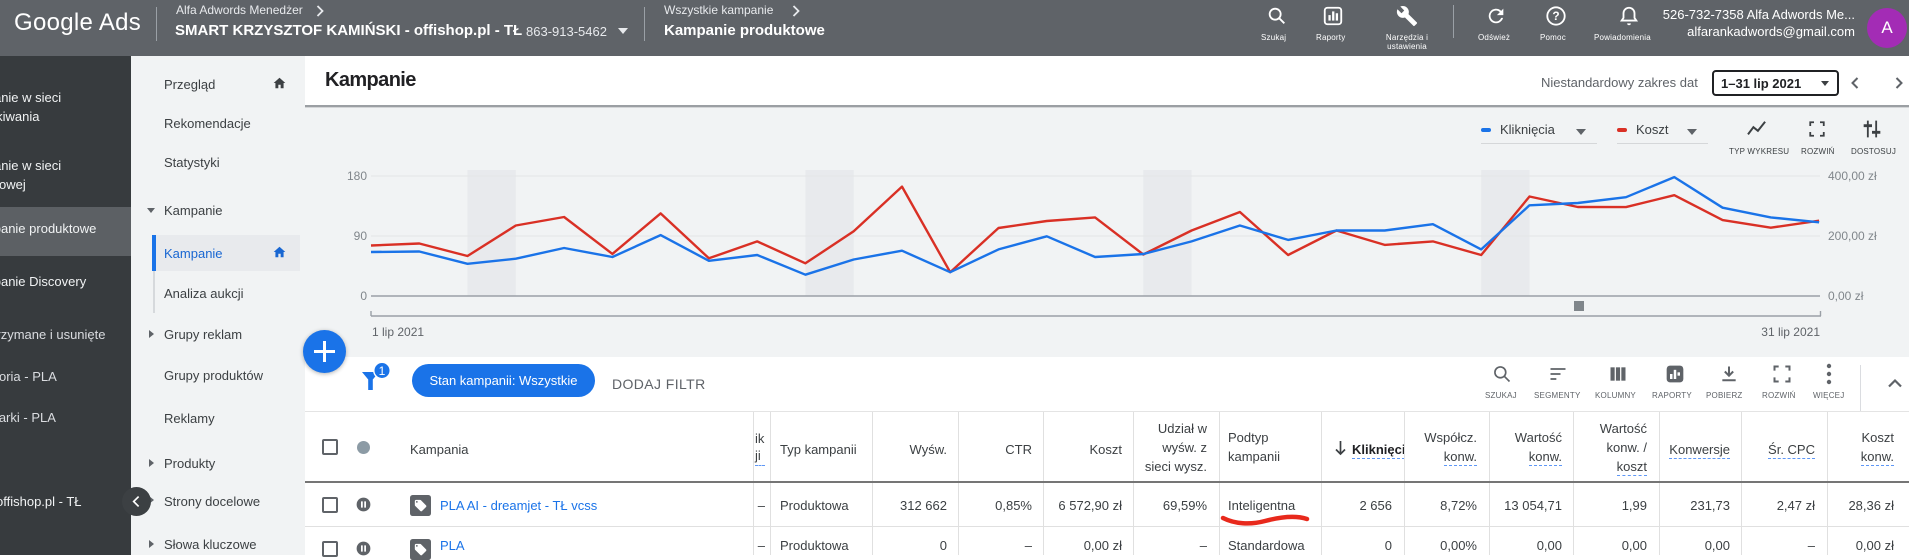  I want to click on svg-text: 0,00 zł, so click(1846, 296).